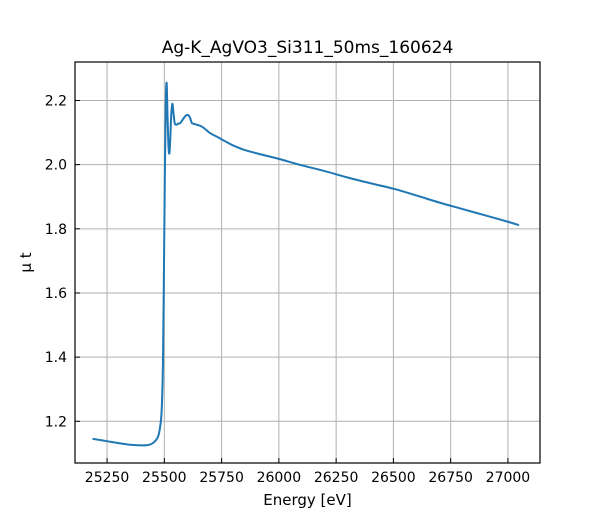 Image resolution: width=600 pixels, height=520 pixels. Describe the element at coordinates (308, 48) in the screenshot. I see `chart-title: Ag-K_AgVO3_Si311_50ms_160624` at that location.